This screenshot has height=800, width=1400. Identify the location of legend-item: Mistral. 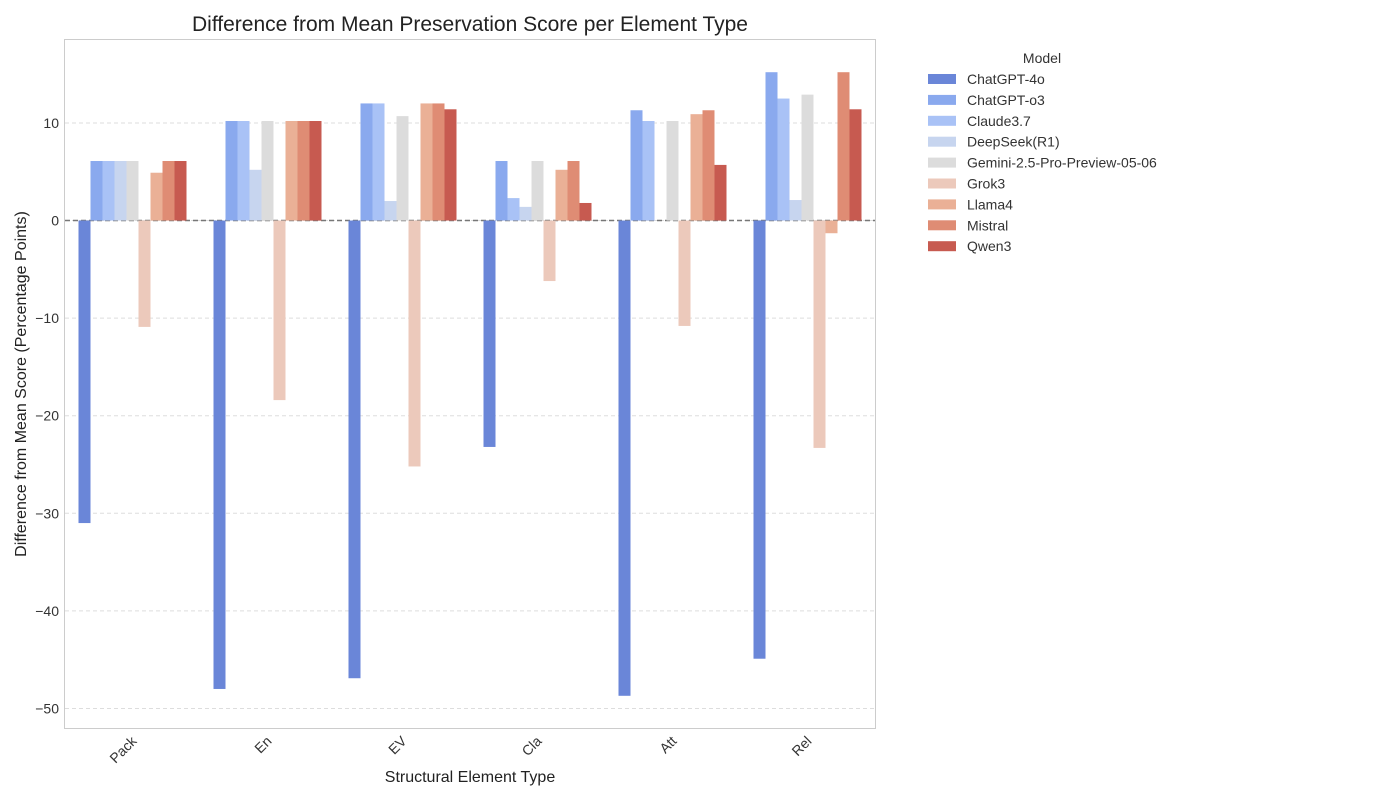
(968, 225).